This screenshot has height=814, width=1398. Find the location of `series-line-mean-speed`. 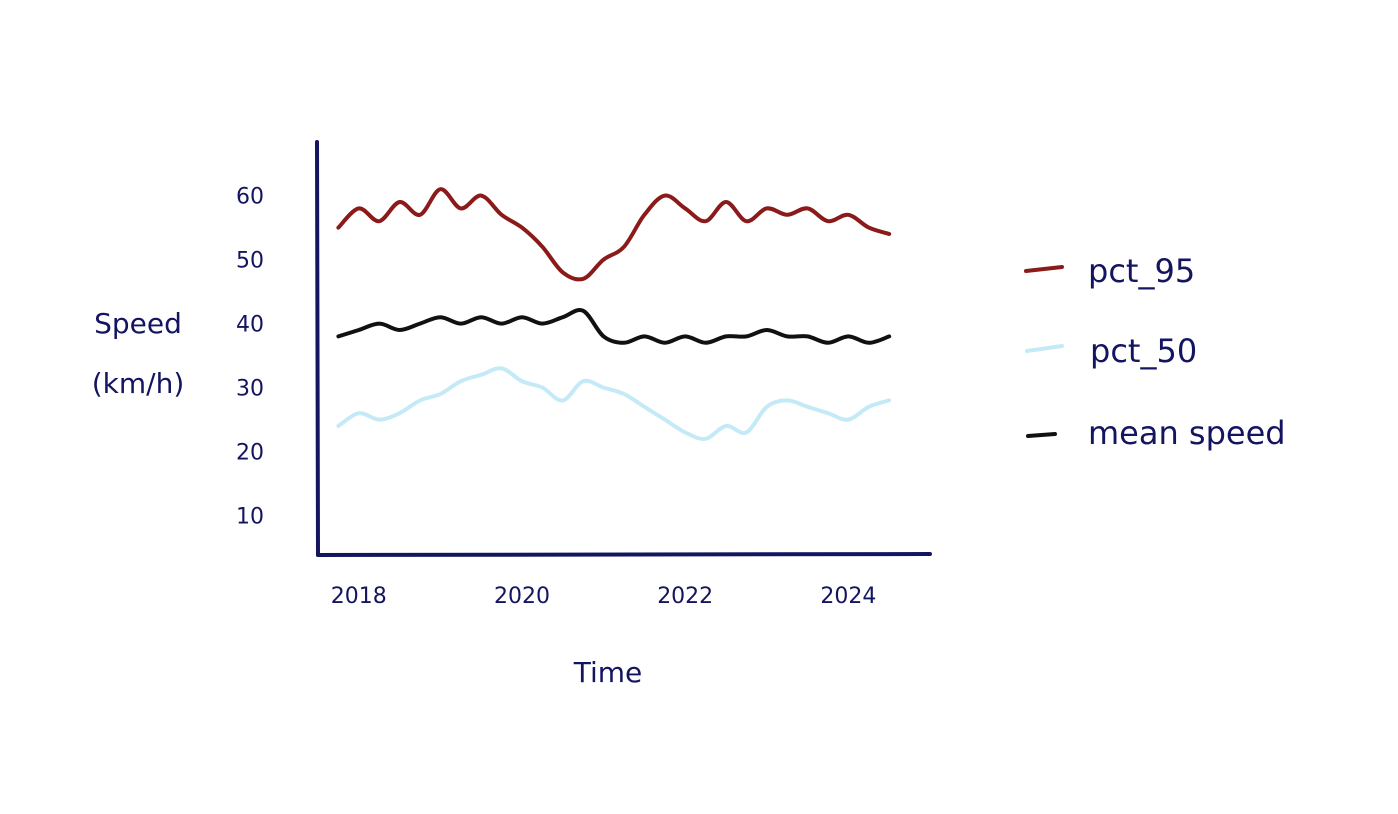

series-line-mean-speed is located at coordinates (614, 326).